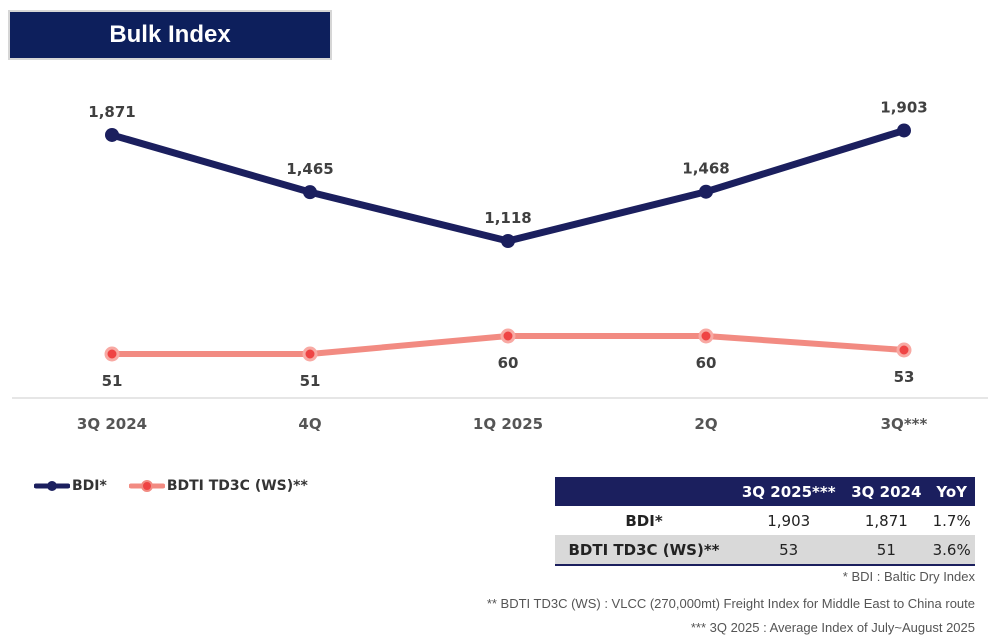  I want to click on footnote: * BDI : Baltic Dry Index, so click(908, 576).